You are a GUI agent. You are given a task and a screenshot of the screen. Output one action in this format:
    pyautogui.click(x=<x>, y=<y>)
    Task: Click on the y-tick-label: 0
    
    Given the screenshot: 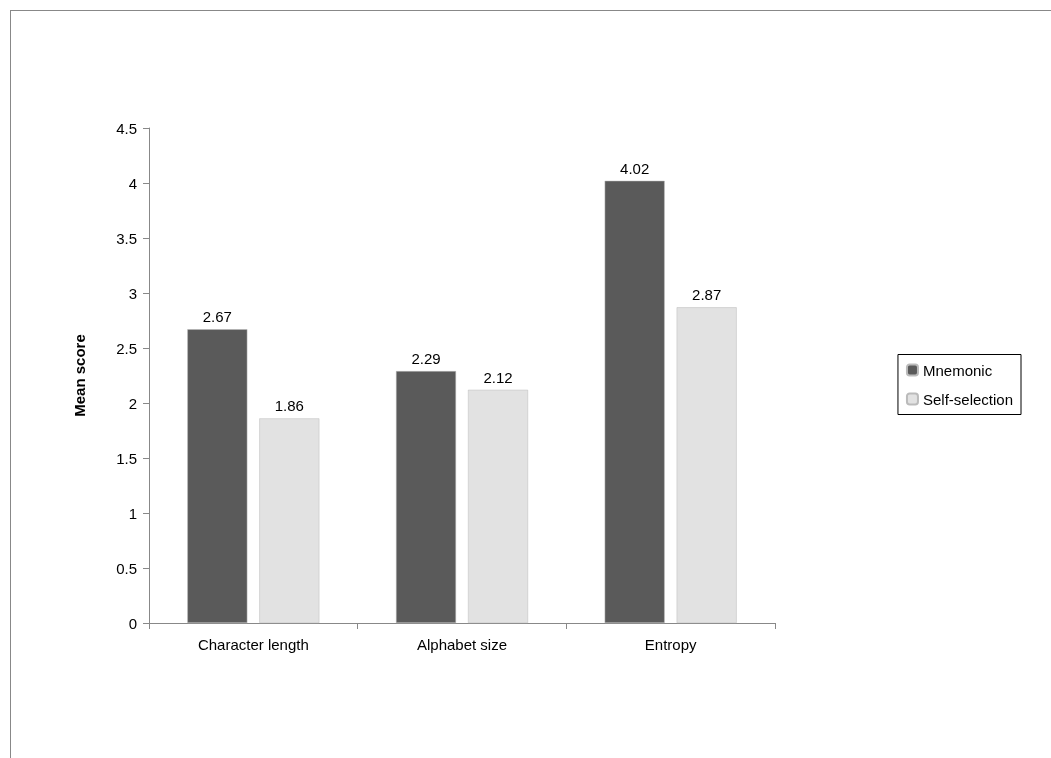 What is the action you would take?
    pyautogui.click(x=132, y=623)
    